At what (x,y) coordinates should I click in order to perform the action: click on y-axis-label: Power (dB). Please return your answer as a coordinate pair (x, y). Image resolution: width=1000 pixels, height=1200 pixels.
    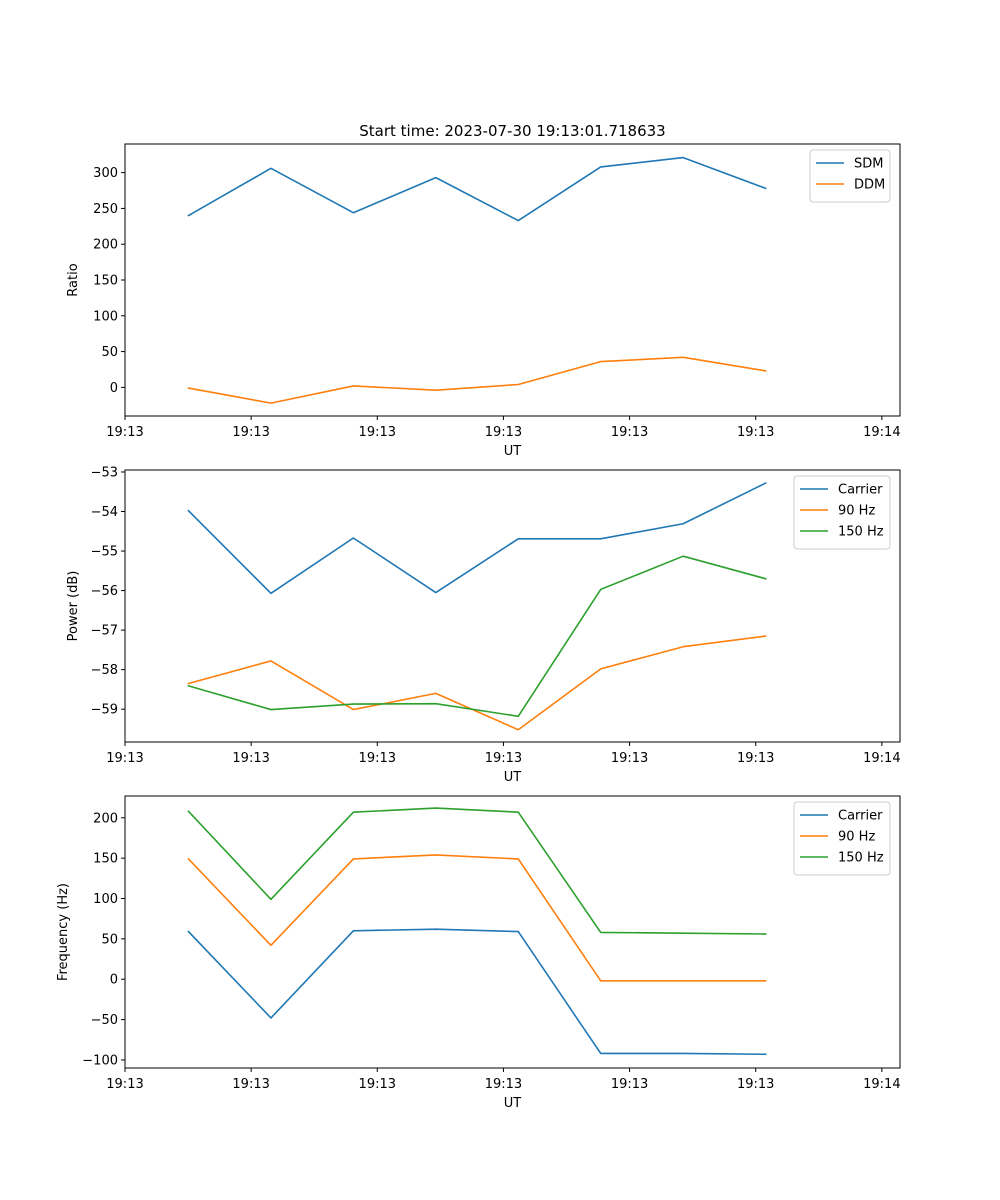
    Looking at the image, I should click on (73, 606).